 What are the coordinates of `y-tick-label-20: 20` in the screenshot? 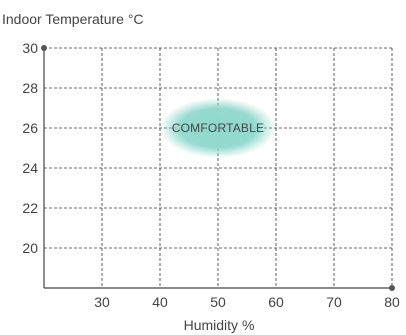 It's located at (30, 248).